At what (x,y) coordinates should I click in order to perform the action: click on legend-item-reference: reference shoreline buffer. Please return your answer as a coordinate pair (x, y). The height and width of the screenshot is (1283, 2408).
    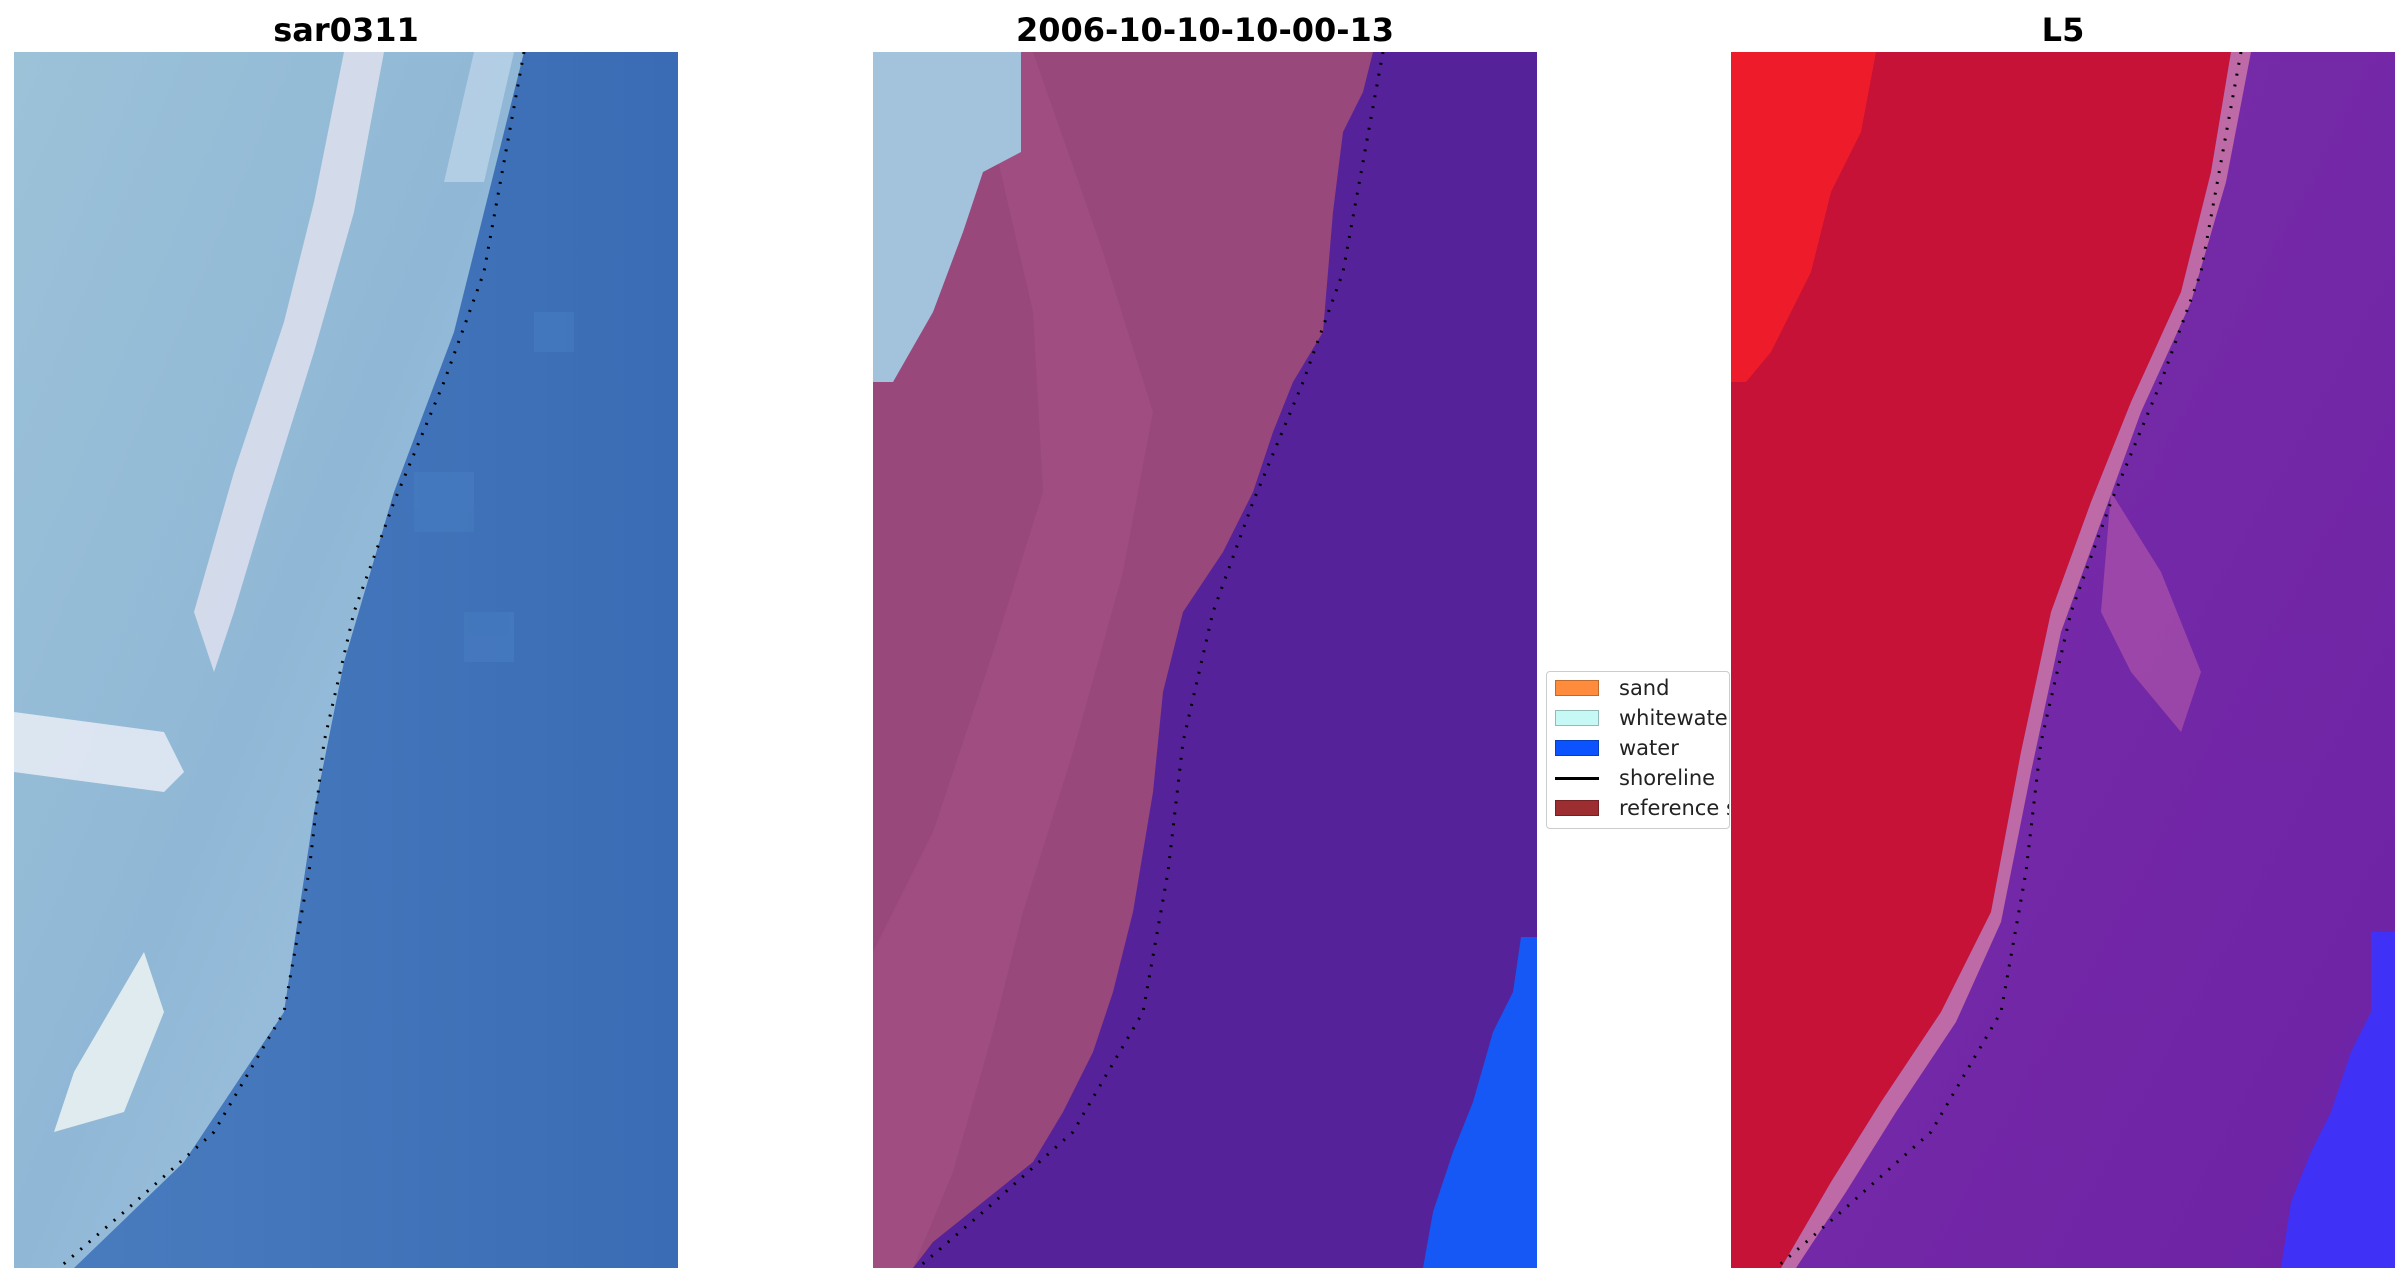
    Looking at the image, I should click on (1642, 808).